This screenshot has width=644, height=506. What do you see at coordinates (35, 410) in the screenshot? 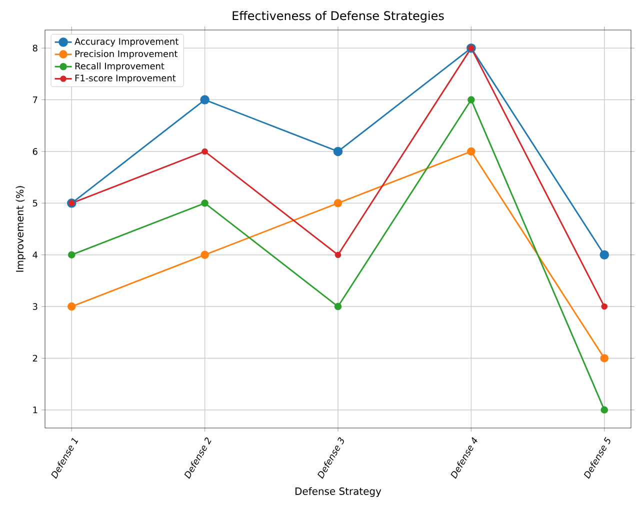
I see `y-tick-label: 1` at bounding box center [35, 410].